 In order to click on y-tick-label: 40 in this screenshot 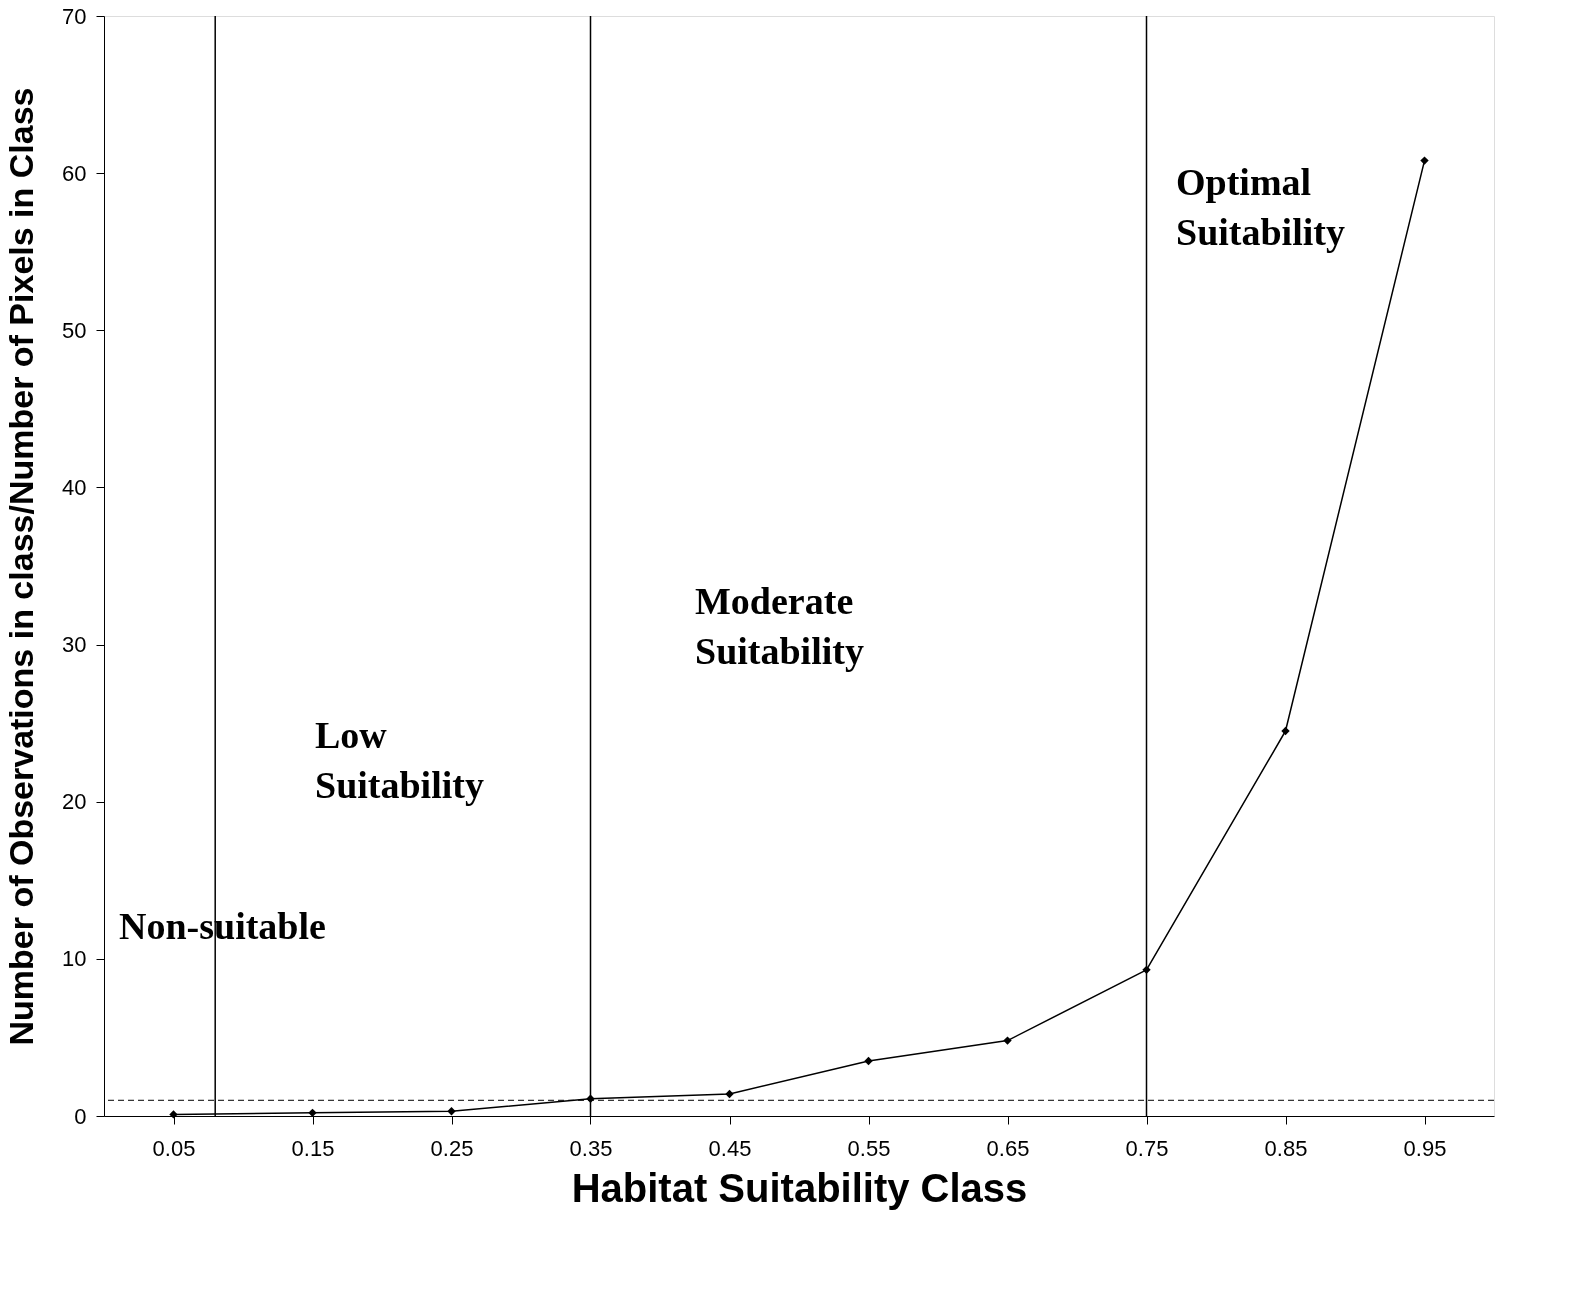, I will do `click(74, 487)`.